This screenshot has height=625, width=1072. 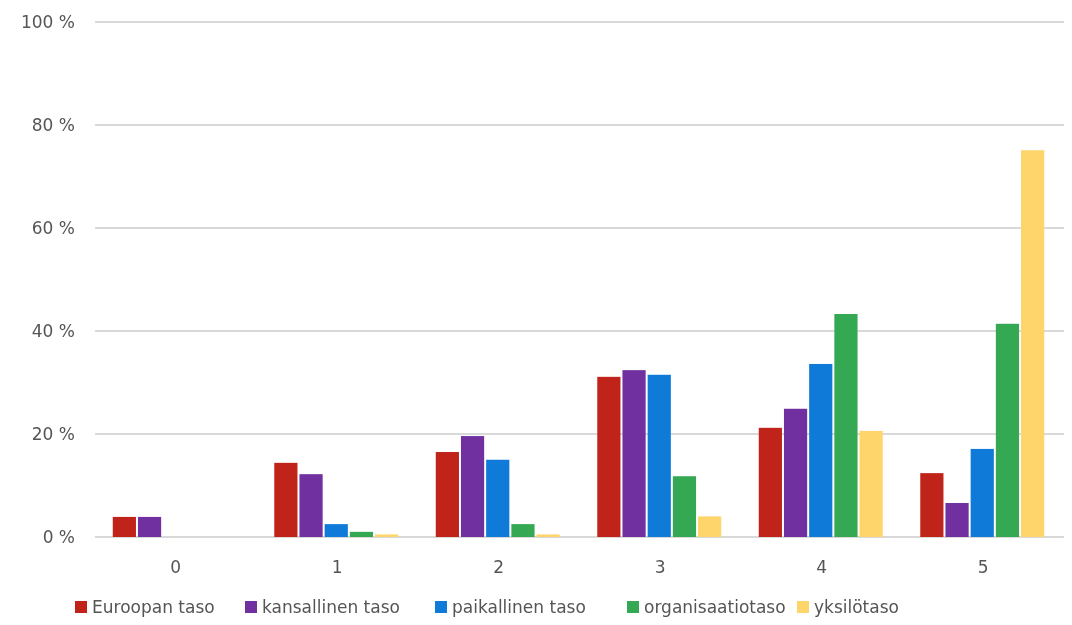 I want to click on x-tick-label: 4, so click(x=822, y=567).